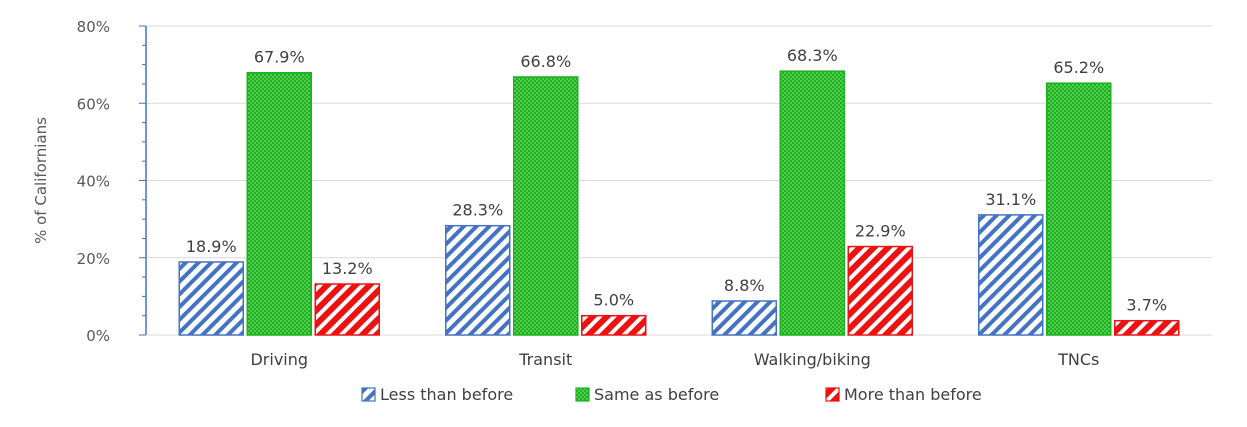 The height and width of the screenshot is (427, 1247). Describe the element at coordinates (279, 359) in the screenshot. I see `x-tick-label: Driving` at that location.